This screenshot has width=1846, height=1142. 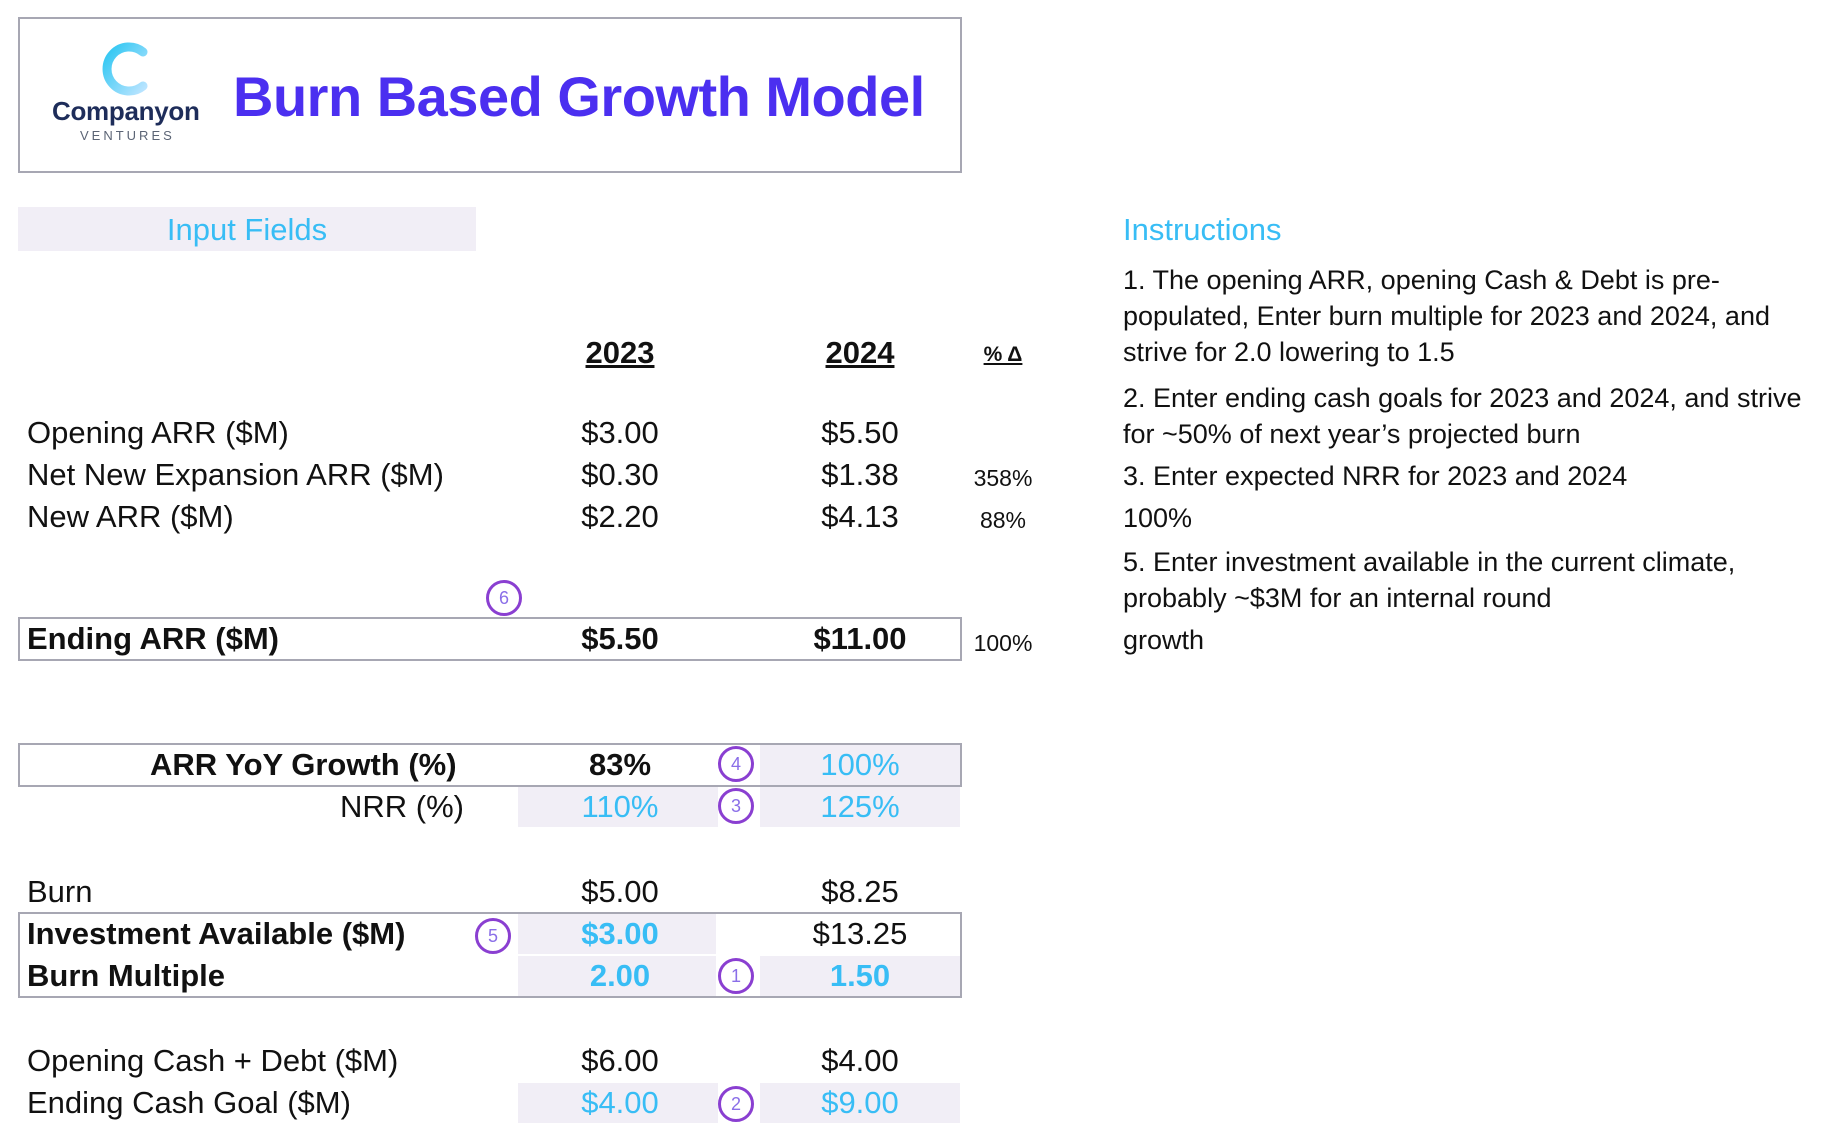 What do you see at coordinates (620, 474) in the screenshot?
I see `net-new-expansion-2023: $0.30` at bounding box center [620, 474].